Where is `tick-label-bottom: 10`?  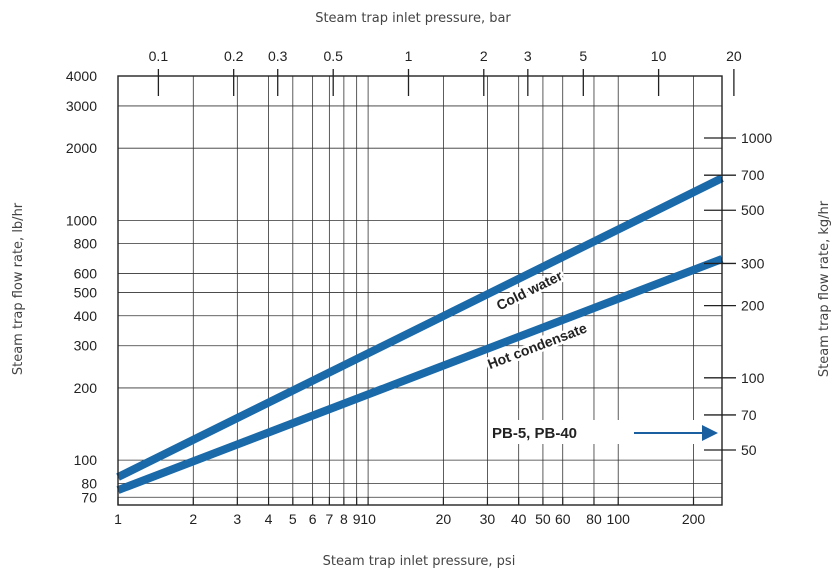 tick-label-bottom: 10 is located at coordinates (368, 519).